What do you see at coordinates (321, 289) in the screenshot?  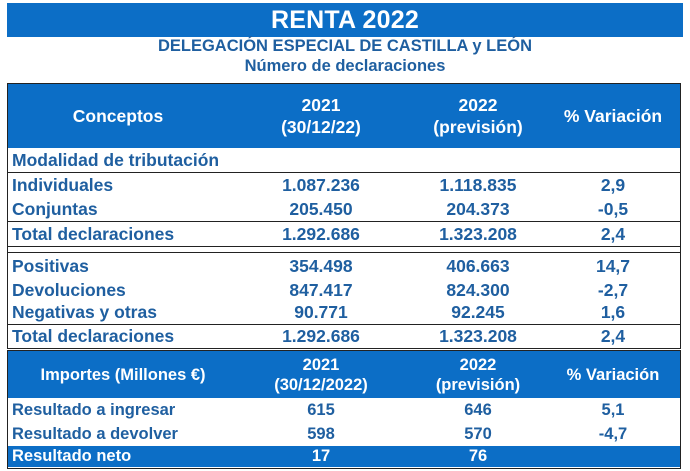 I see `row-2021: 847.417` at bounding box center [321, 289].